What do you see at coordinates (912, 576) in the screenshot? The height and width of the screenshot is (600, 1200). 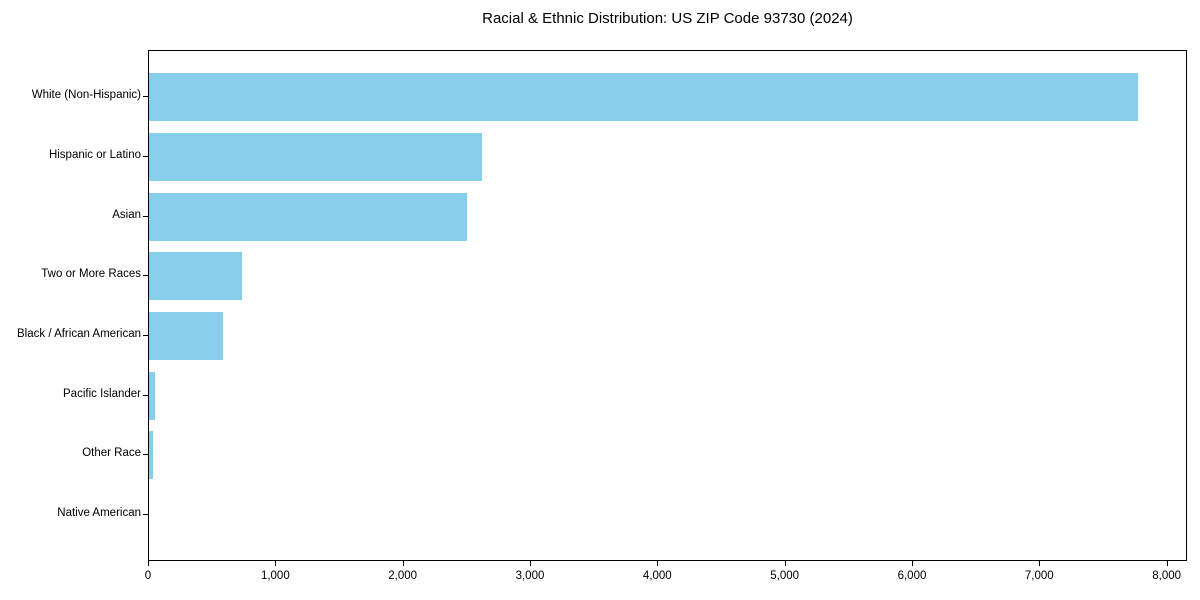 I see `x-tick-label: 6,000` at bounding box center [912, 576].